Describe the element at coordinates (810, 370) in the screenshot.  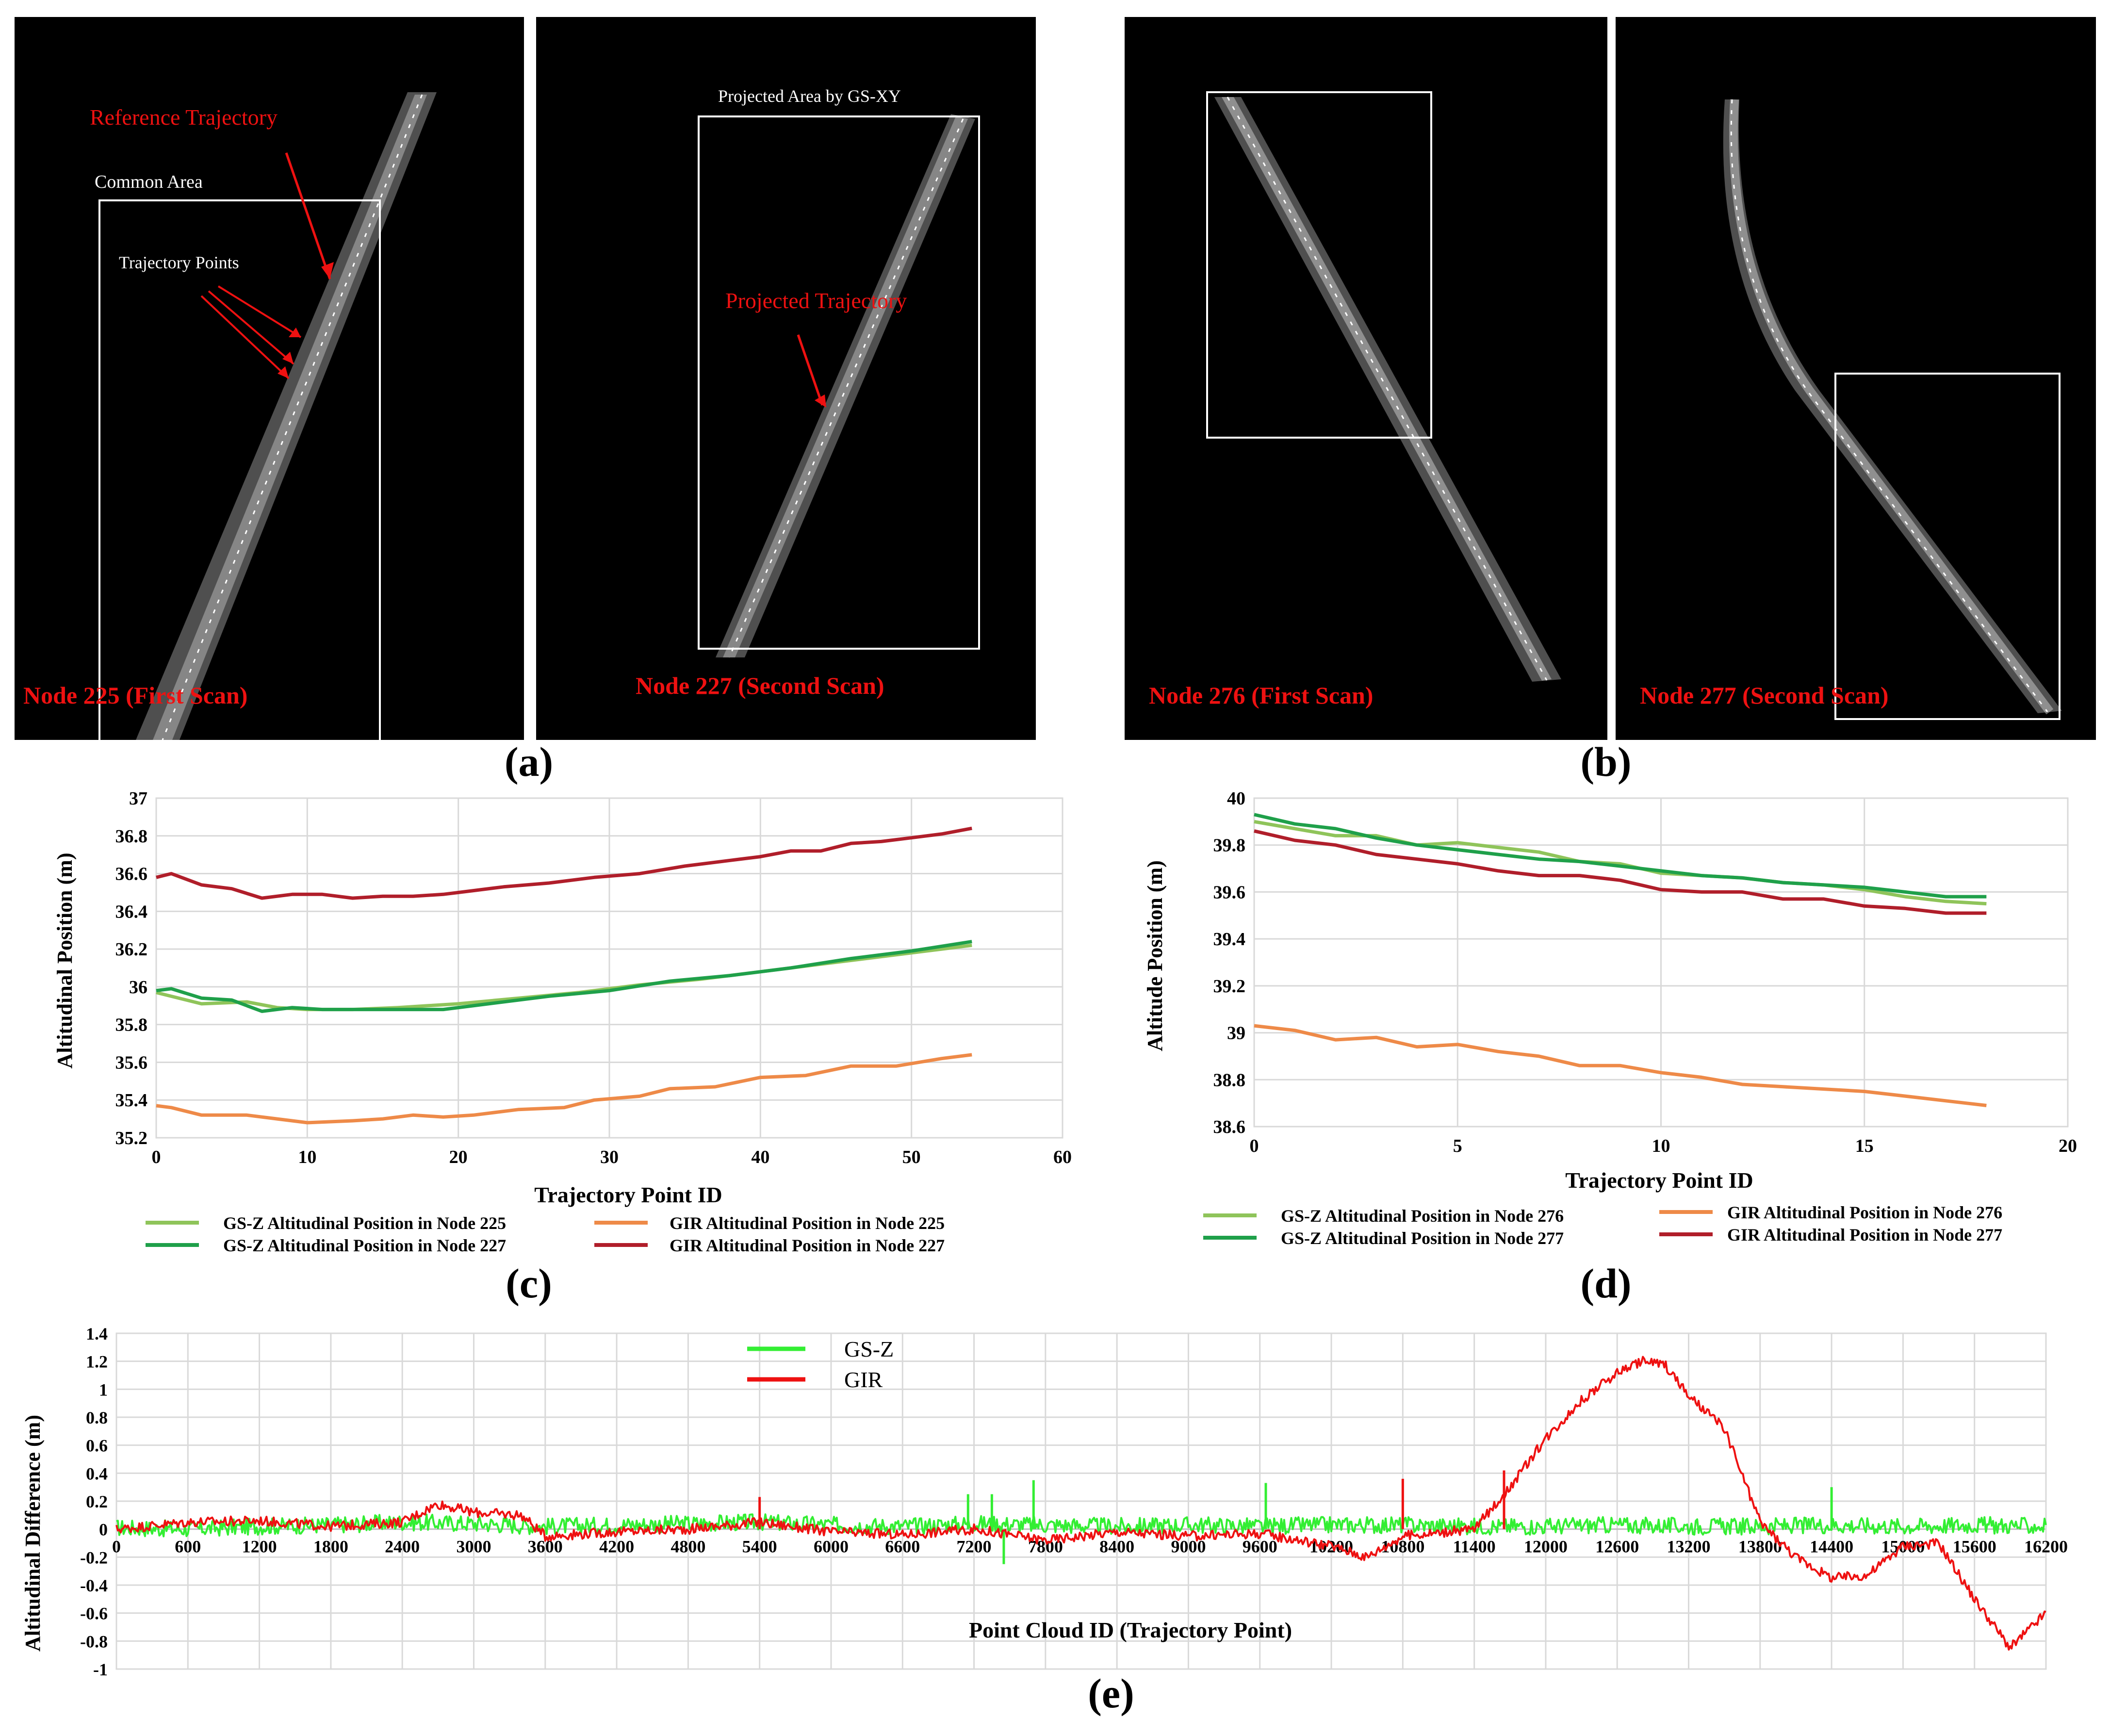
I see `projected-trajectory-arrow` at that location.